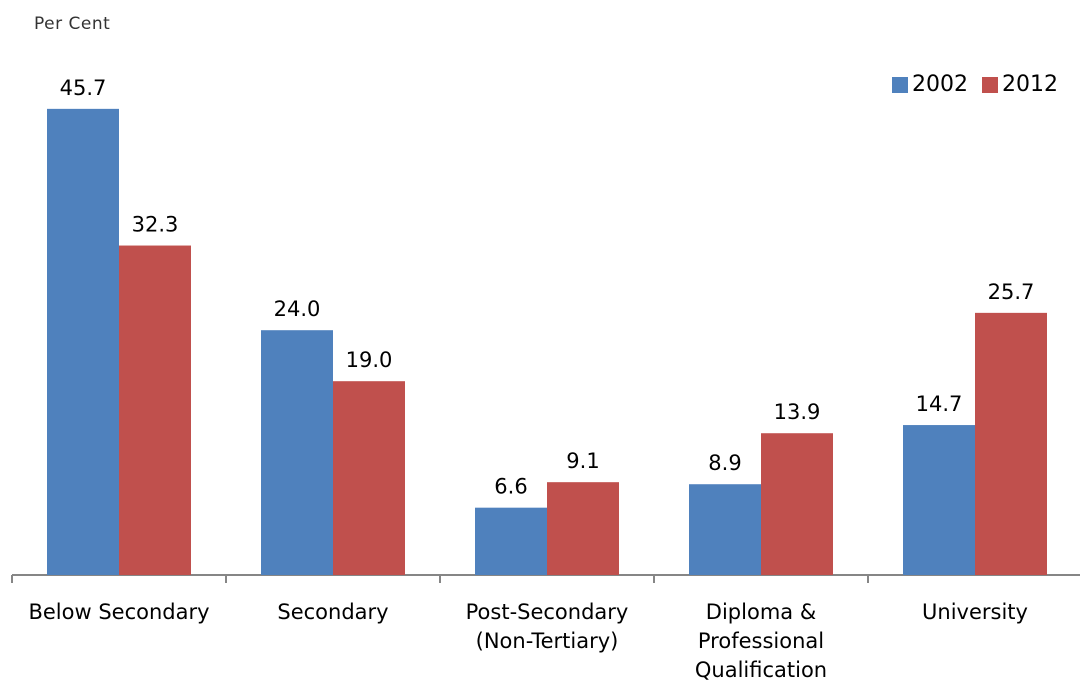 The width and height of the screenshot is (1080, 691). I want to click on data-label-2002-0: 45.7, so click(83, 88).